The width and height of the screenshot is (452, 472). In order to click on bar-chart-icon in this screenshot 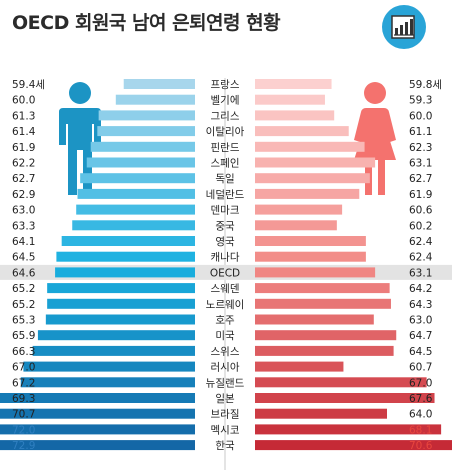, I will do `click(404, 27)`.